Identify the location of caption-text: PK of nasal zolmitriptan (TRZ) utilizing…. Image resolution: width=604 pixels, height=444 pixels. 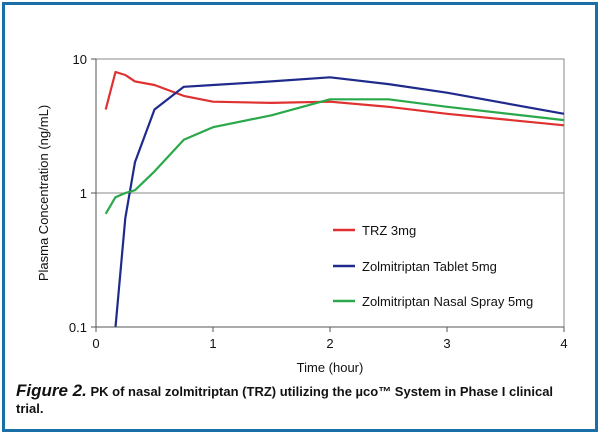
(285, 400).